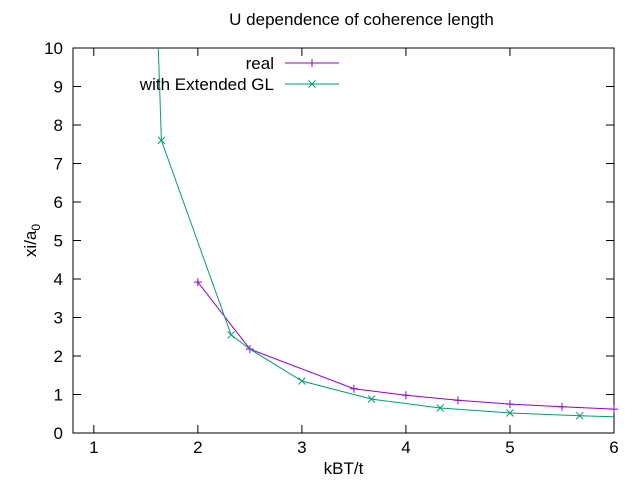  I want to click on x-tick-label: 2, so click(197, 447).